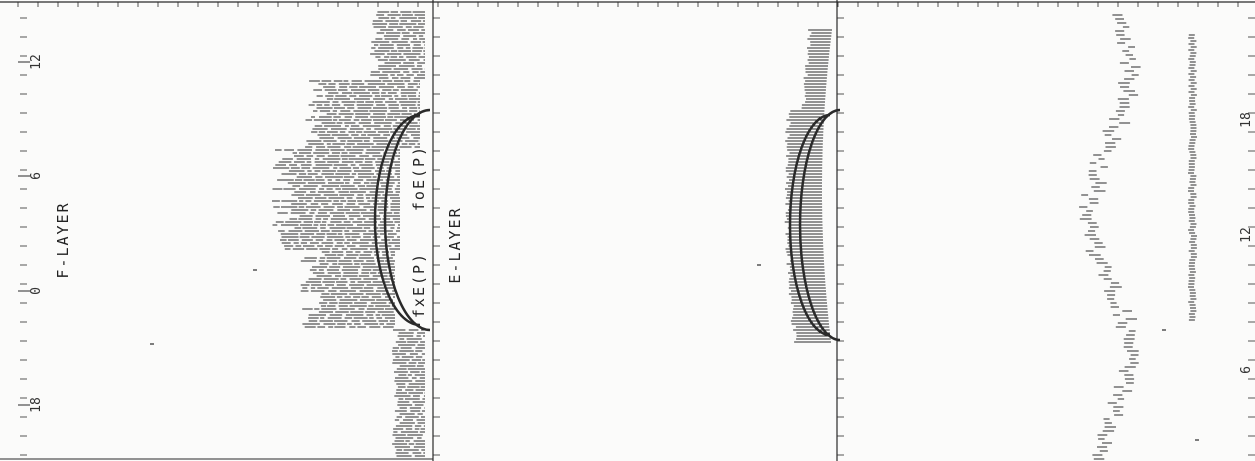  What do you see at coordinates (36, 176) in the screenshot?
I see `tick-label-6: 6` at bounding box center [36, 176].